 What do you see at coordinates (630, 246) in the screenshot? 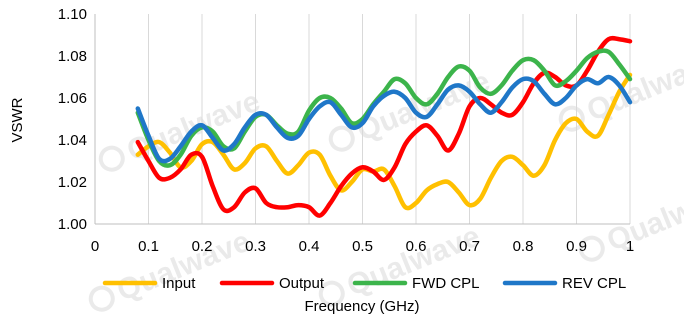
I see `x-tick-label: 1` at bounding box center [630, 246].